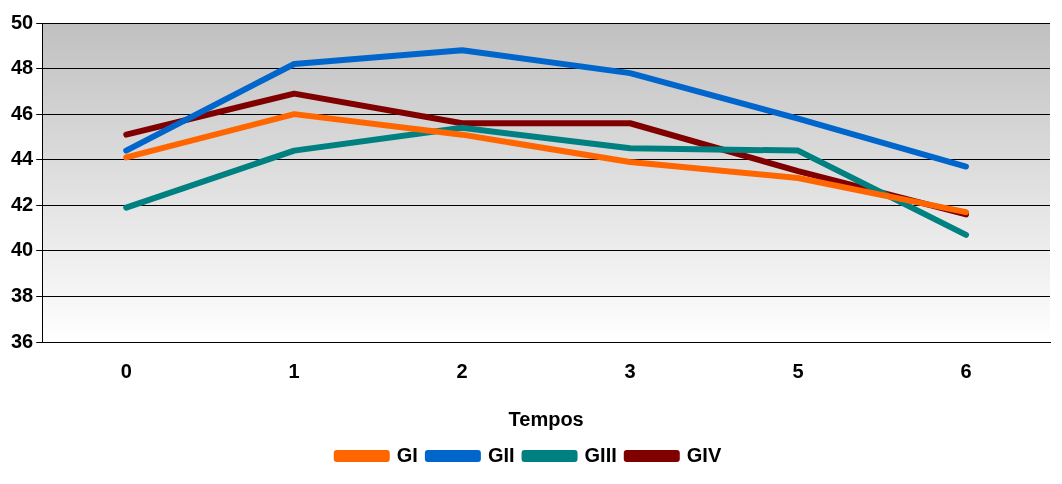 Image resolution: width=1062 pixels, height=484 pixels. What do you see at coordinates (704, 454) in the screenshot?
I see `legend-label: GIV` at bounding box center [704, 454].